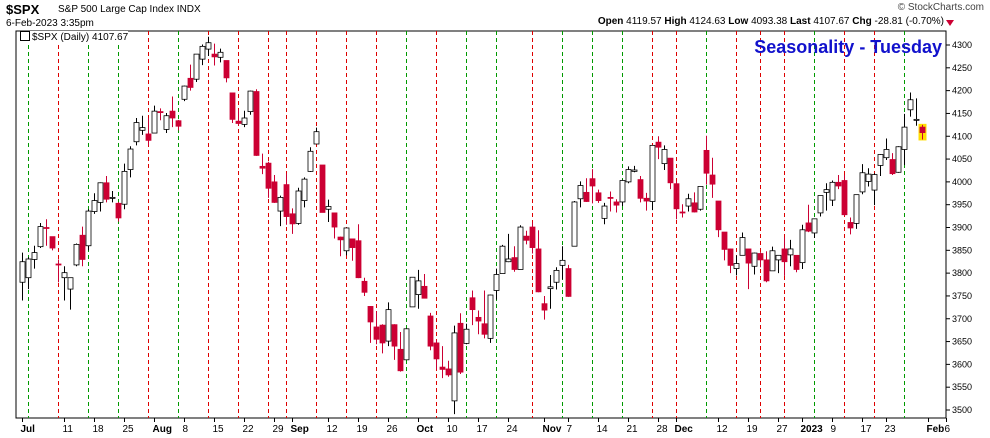  I want to click on x-tick-label: 14, so click(603, 429).